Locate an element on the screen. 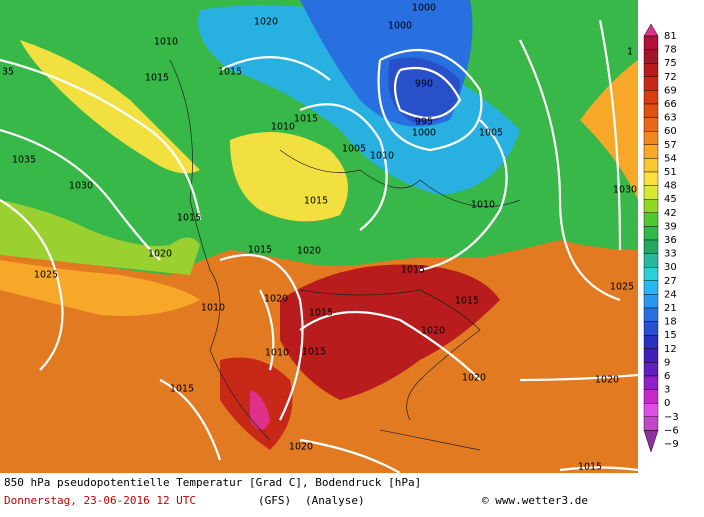  colorbar-tick-label: 54 is located at coordinates (670, 158).